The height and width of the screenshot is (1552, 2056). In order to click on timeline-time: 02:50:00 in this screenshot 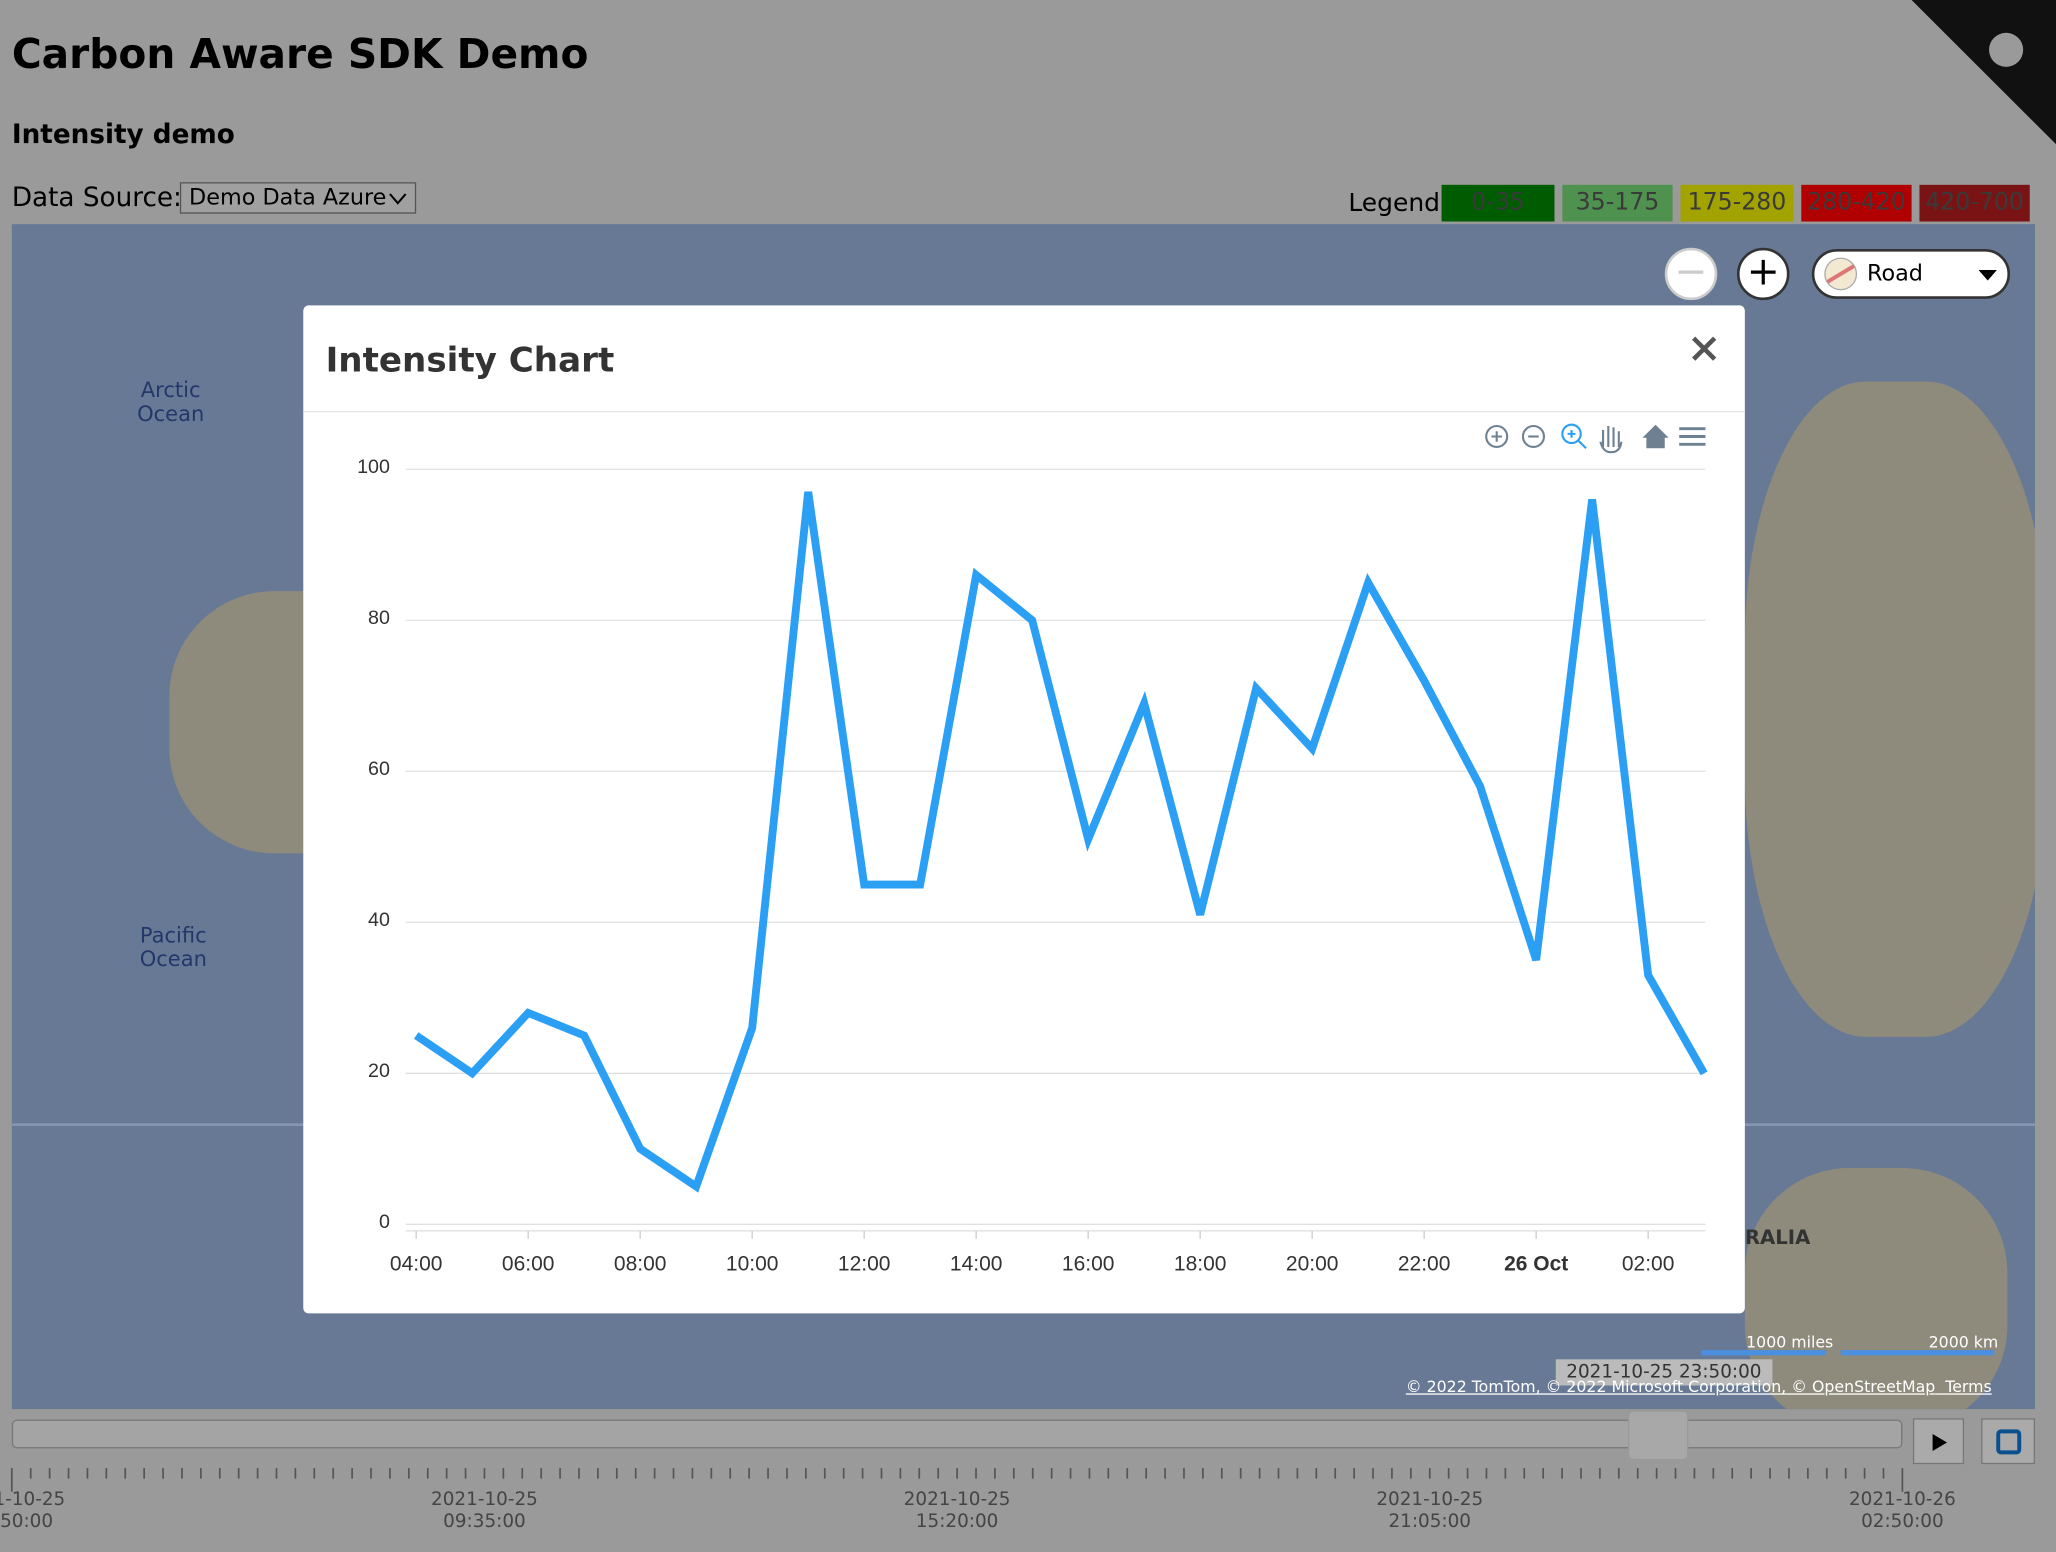, I will do `click(1902, 1522)`.